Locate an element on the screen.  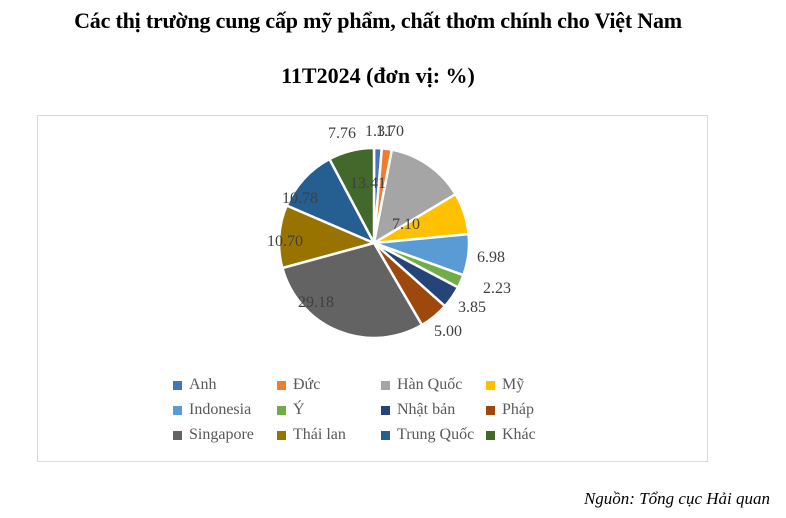
legend-item-indonesia: Indonesia is located at coordinates (212, 410).